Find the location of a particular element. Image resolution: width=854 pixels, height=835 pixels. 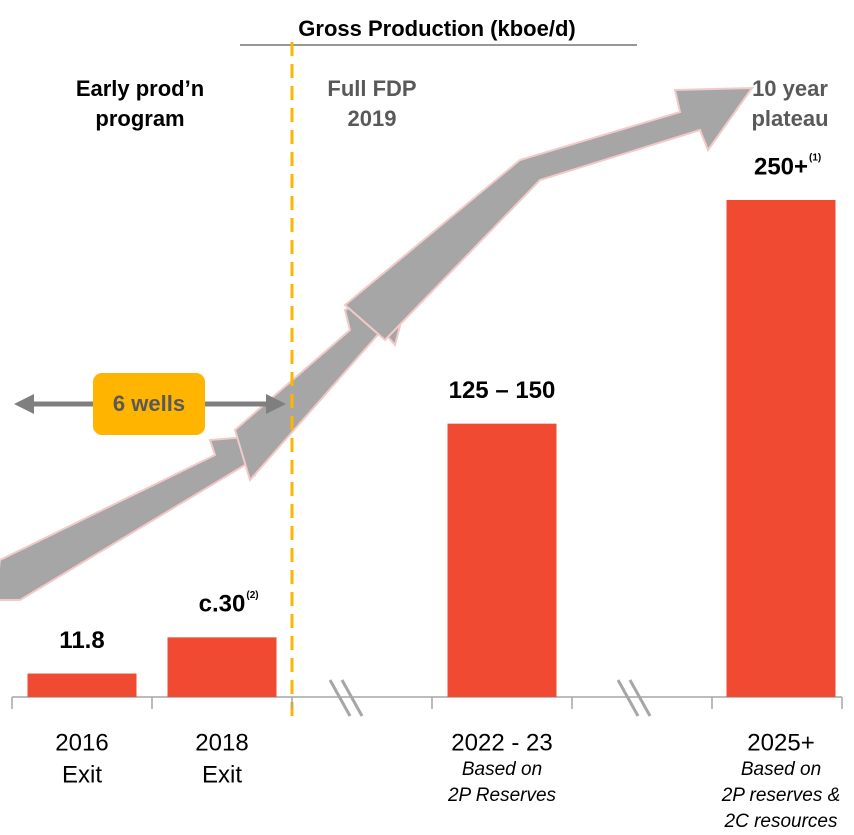

chart-title: Gross Production (kboe/d) is located at coordinates (436, 28).